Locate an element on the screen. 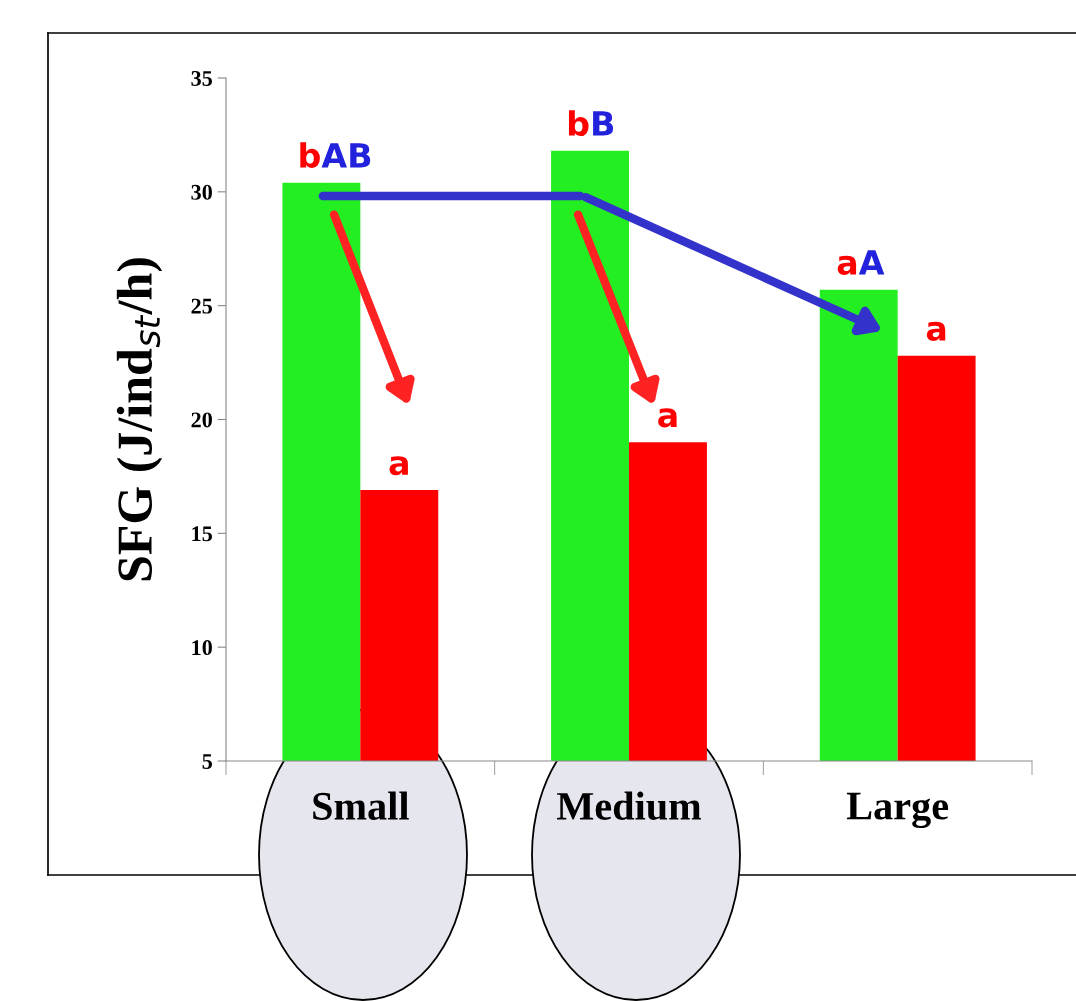  y-tick-label: 35 is located at coordinates (201, 78).